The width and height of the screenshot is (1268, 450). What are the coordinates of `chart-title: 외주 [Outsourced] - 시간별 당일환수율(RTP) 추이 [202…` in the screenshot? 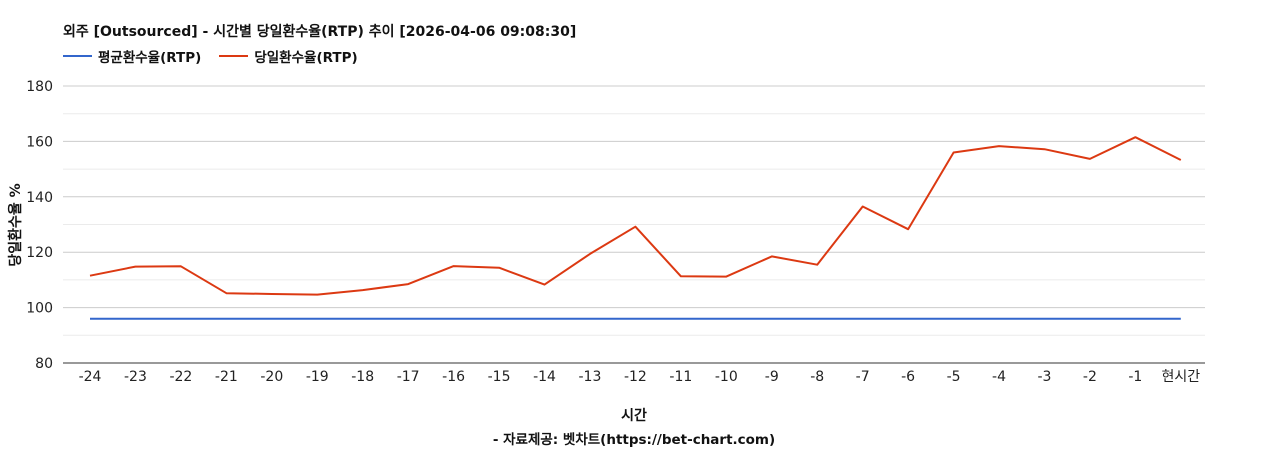 It's located at (320, 32).